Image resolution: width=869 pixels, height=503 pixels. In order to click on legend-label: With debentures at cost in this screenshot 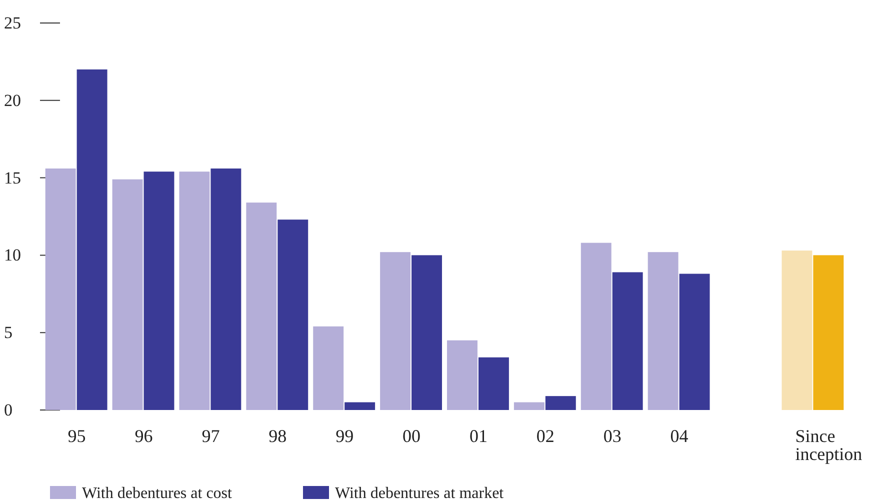, I will do `click(157, 493)`.